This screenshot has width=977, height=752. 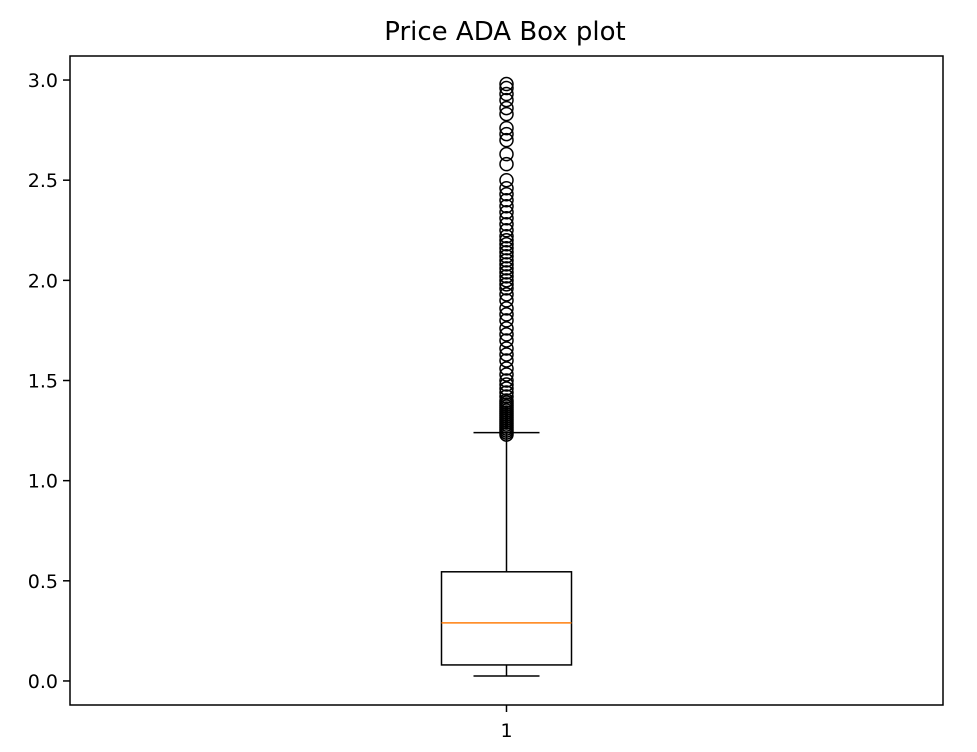 I want to click on y-tick-label: 2.5, so click(x=43, y=181).